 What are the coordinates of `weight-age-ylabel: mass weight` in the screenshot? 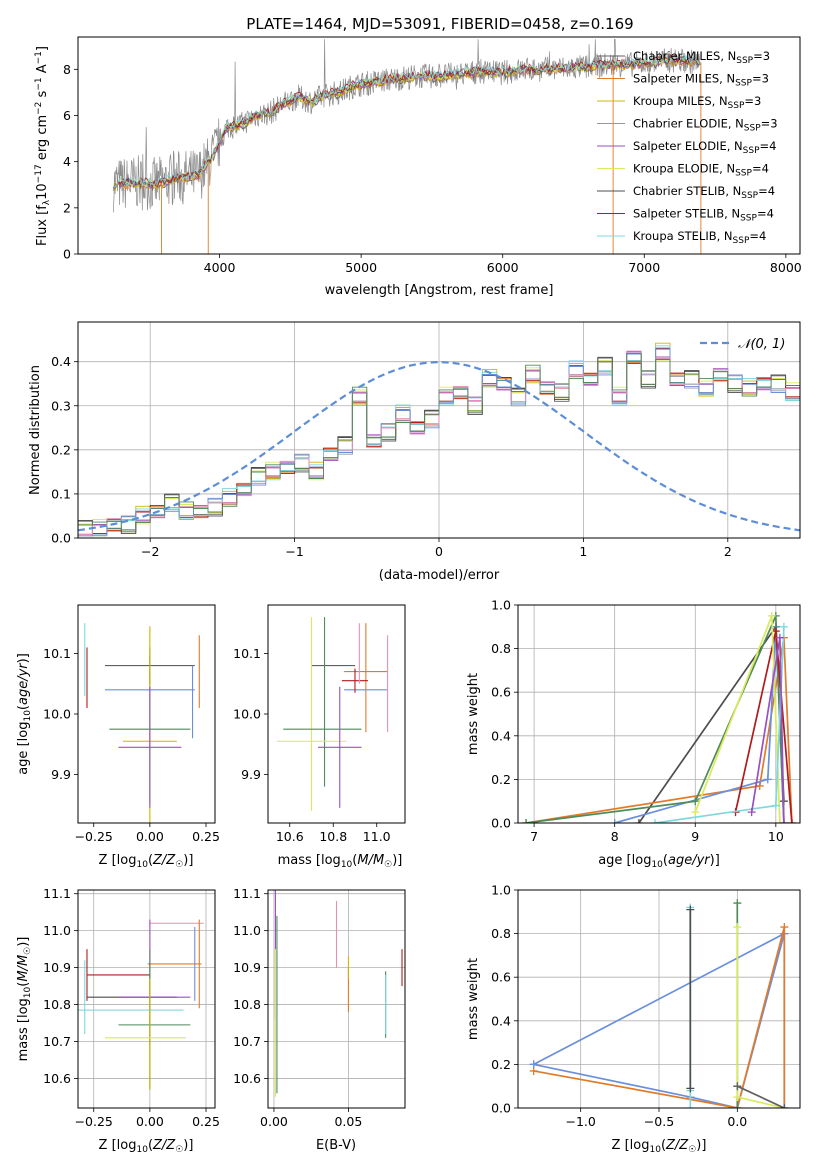 It's located at (473, 714).